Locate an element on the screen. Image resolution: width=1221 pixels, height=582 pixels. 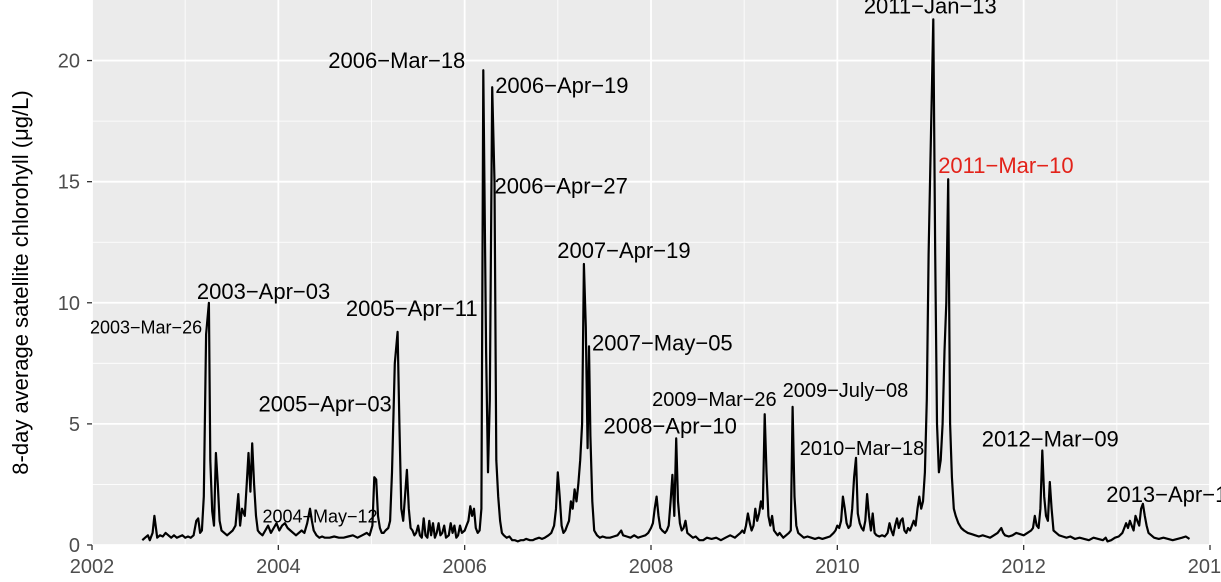
peak-date-label: 2003−Apr−03 is located at coordinates (263, 291).